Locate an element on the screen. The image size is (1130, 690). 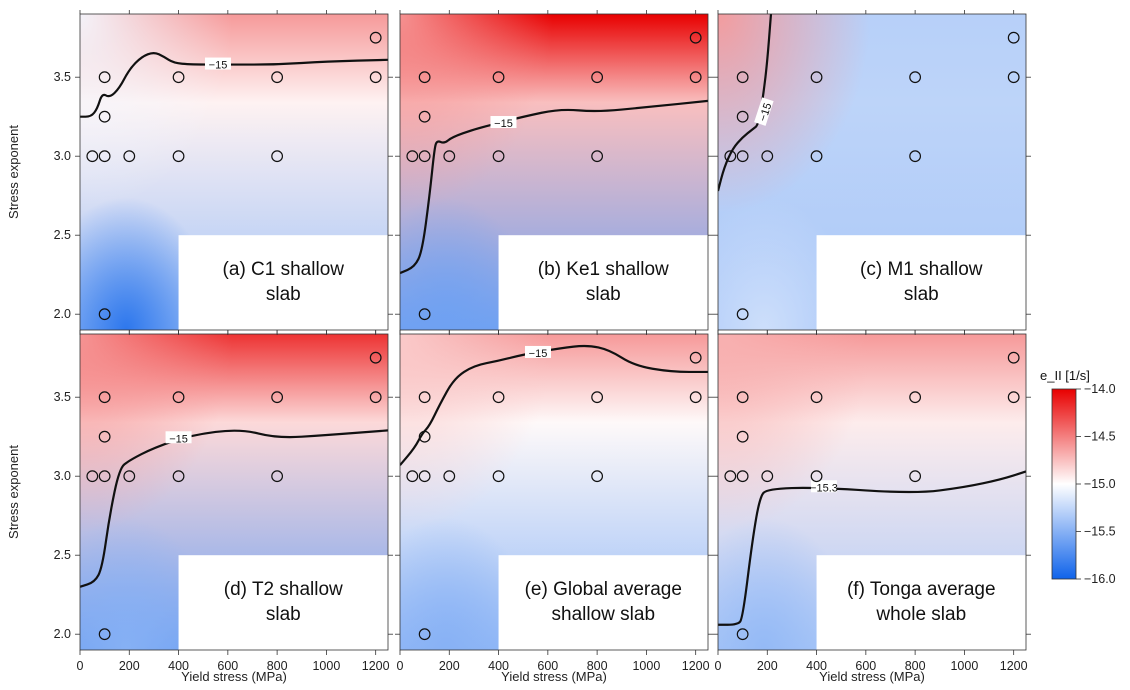
y-tick-label: 2.5 is located at coordinates (62, 555).